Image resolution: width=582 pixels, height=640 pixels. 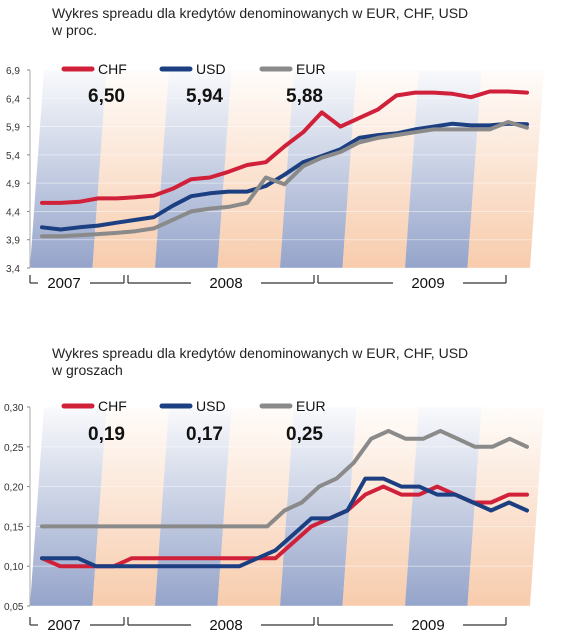 What do you see at coordinates (14, 488) in the screenshot?
I see `y-tick-label: 0,20` at bounding box center [14, 488].